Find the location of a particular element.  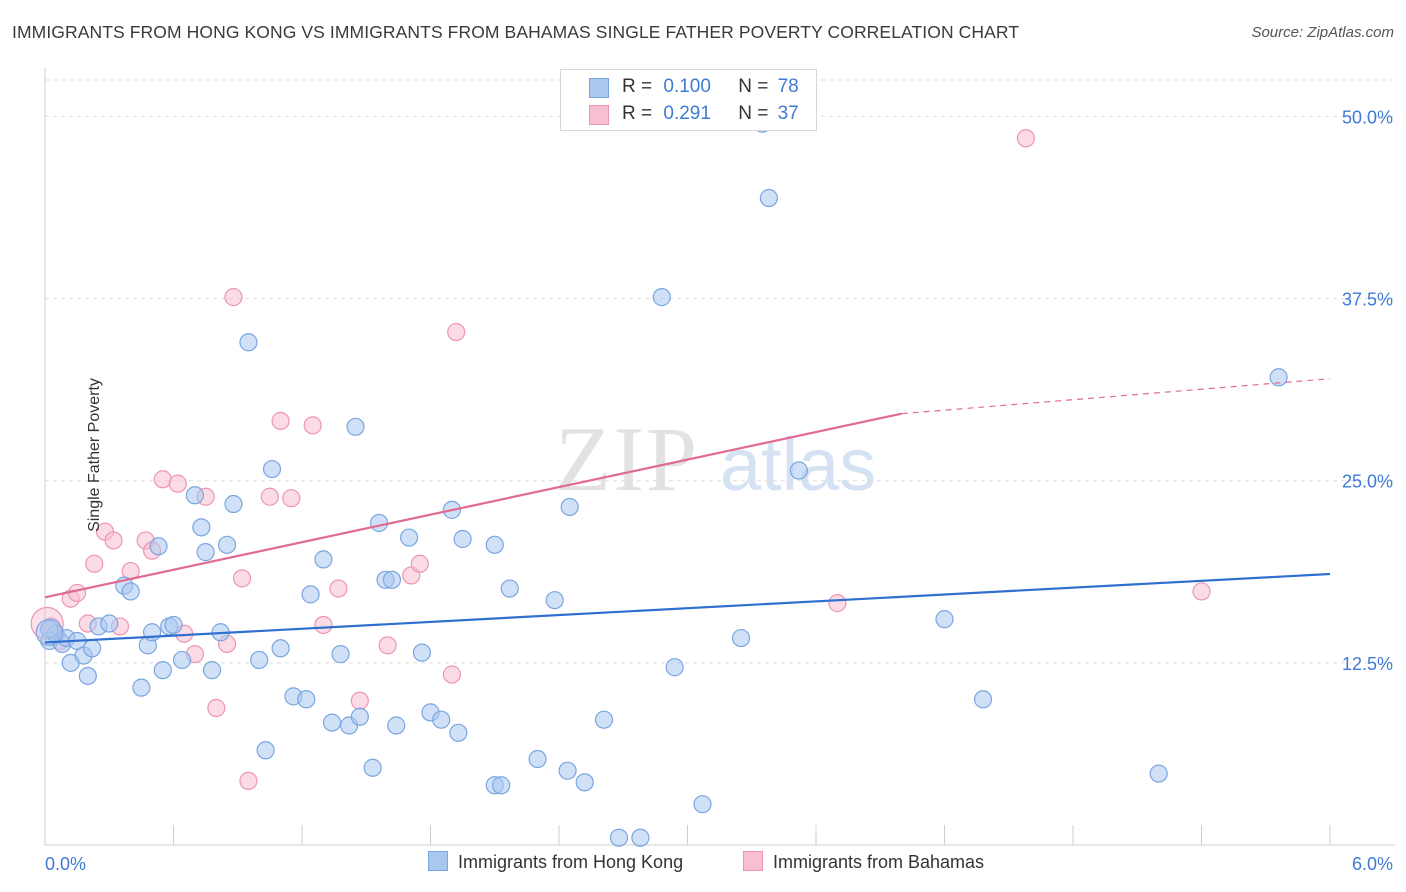

x-tick-labels: 0.0% 6.0% is located at coordinates (719, 864).